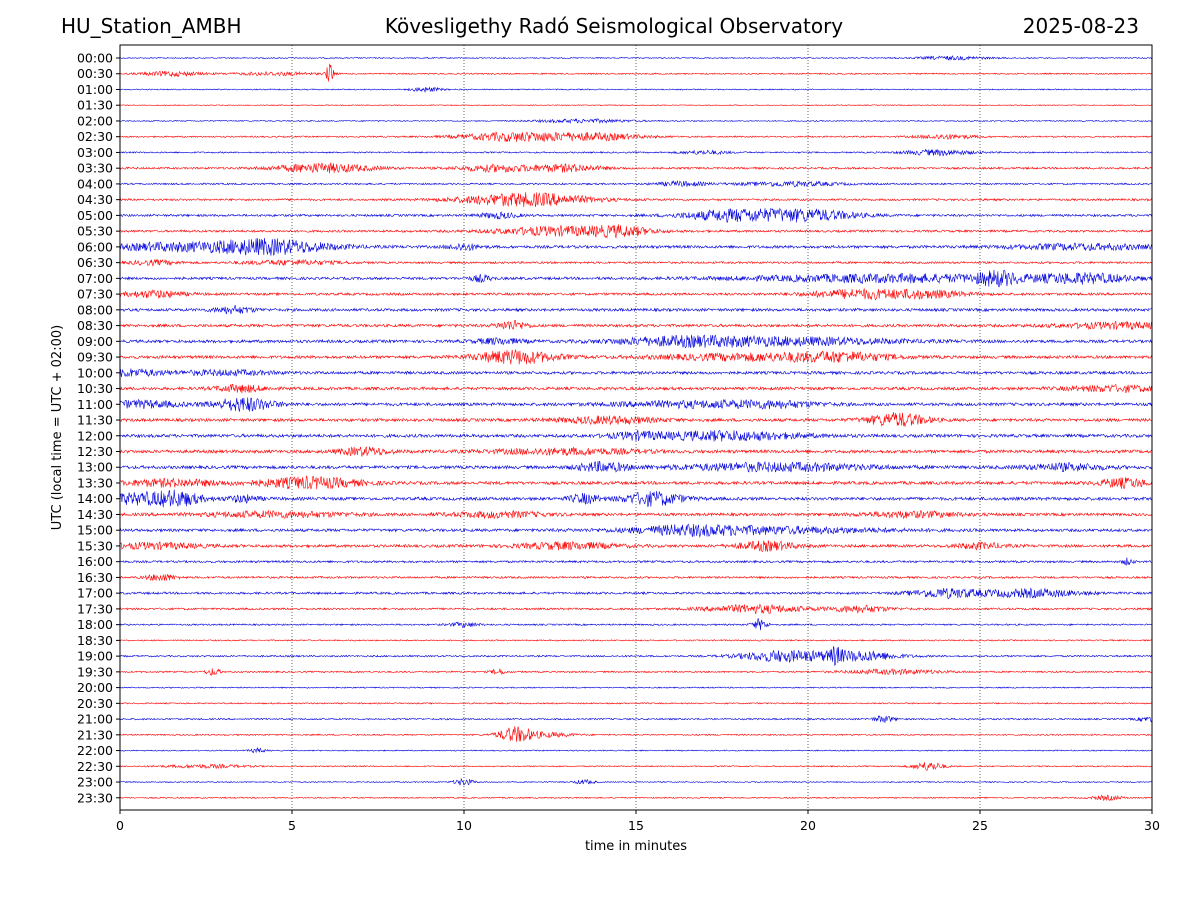 The width and height of the screenshot is (1200, 900). I want to click on y-tick-label: 20:30, so click(95, 703).